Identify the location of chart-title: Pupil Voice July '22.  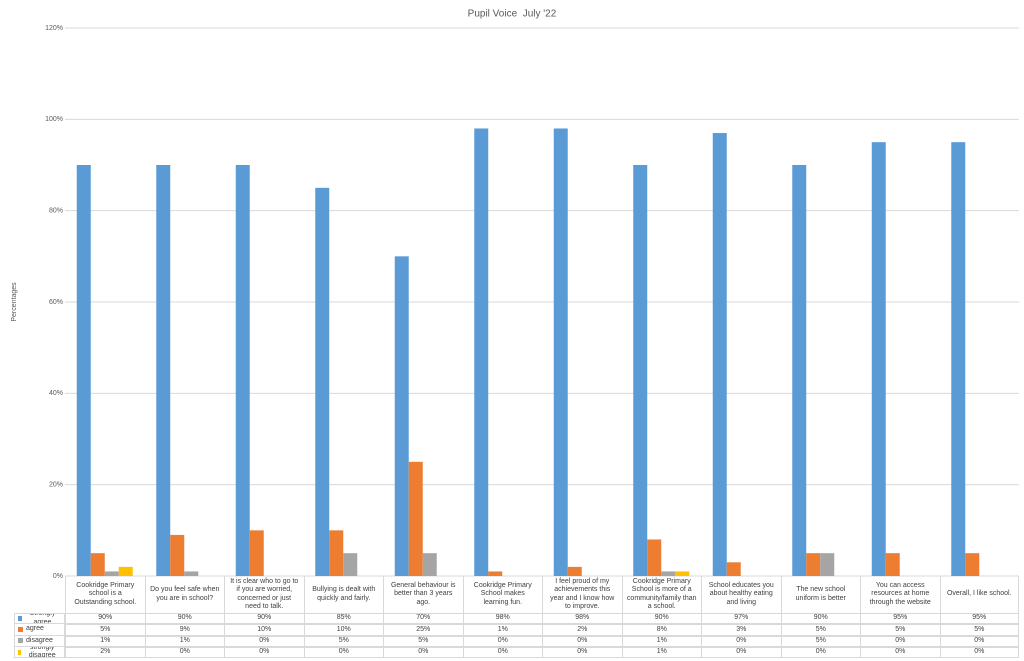
(512, 14).